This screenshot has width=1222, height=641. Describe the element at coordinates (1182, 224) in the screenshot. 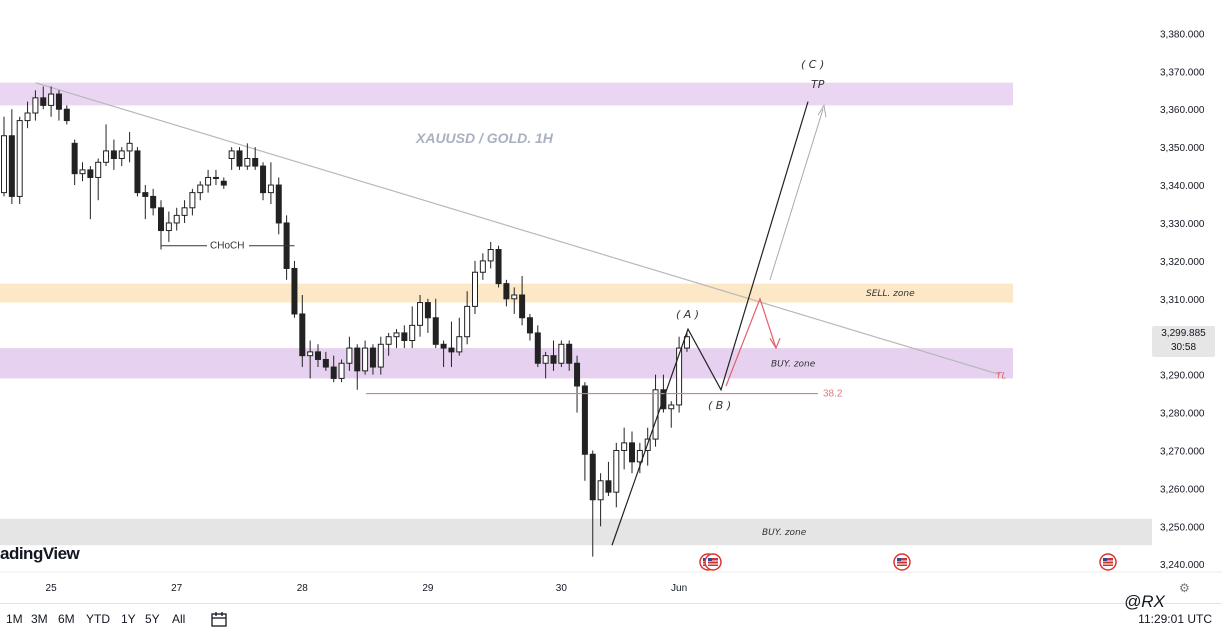

I see `price-tick-label: 3,330.000` at that location.